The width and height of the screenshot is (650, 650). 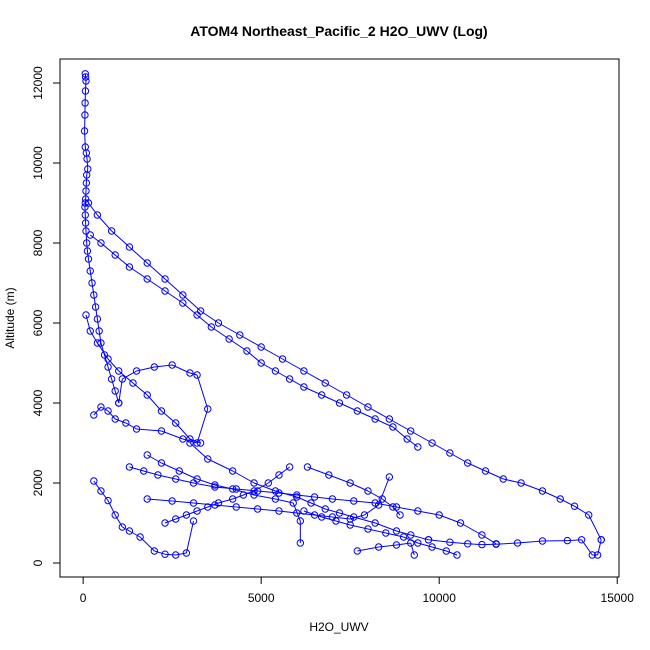 What do you see at coordinates (38, 83) in the screenshot?
I see `y-tick-label: 12000` at bounding box center [38, 83].